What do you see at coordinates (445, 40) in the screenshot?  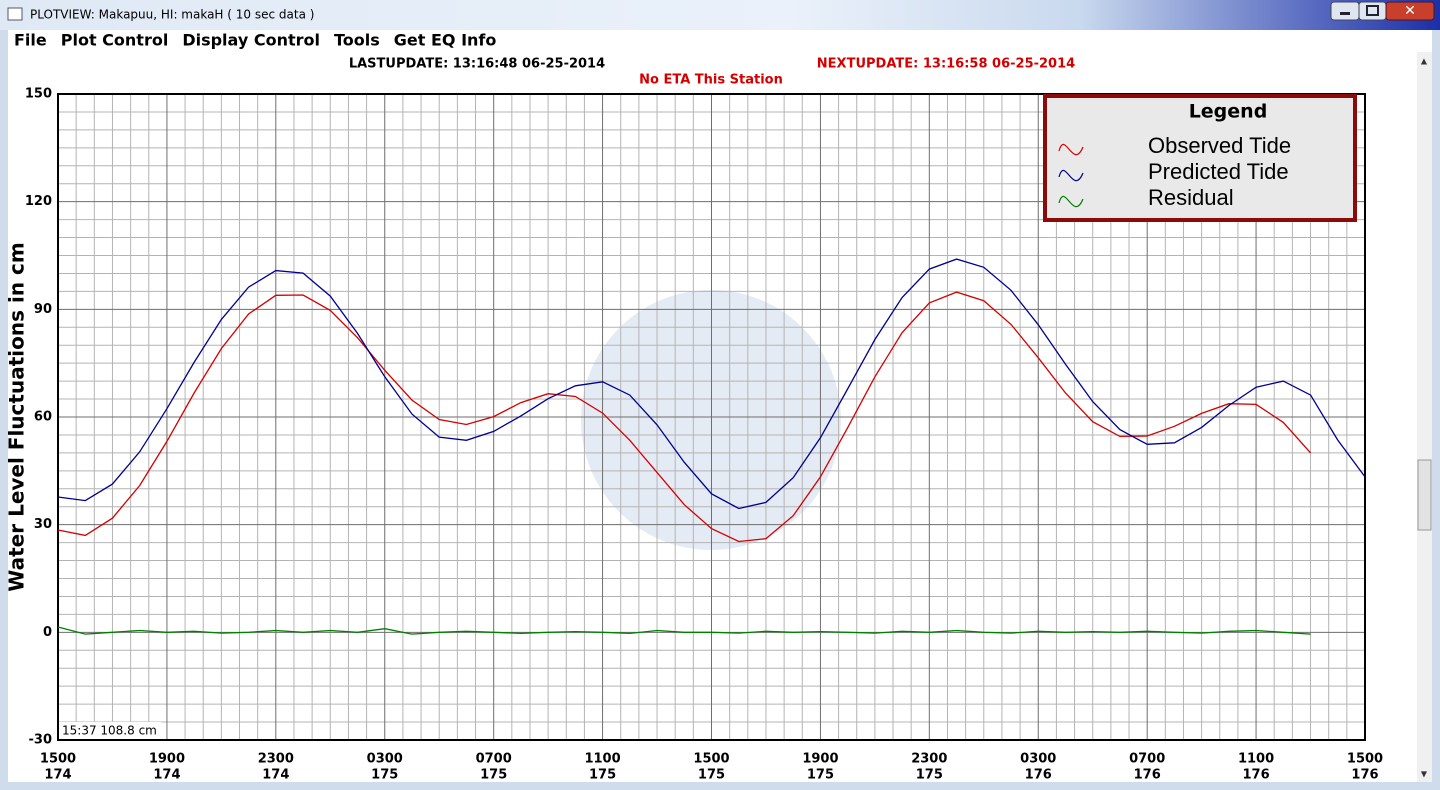 I see `menu-item: Get EQ Info` at bounding box center [445, 40].